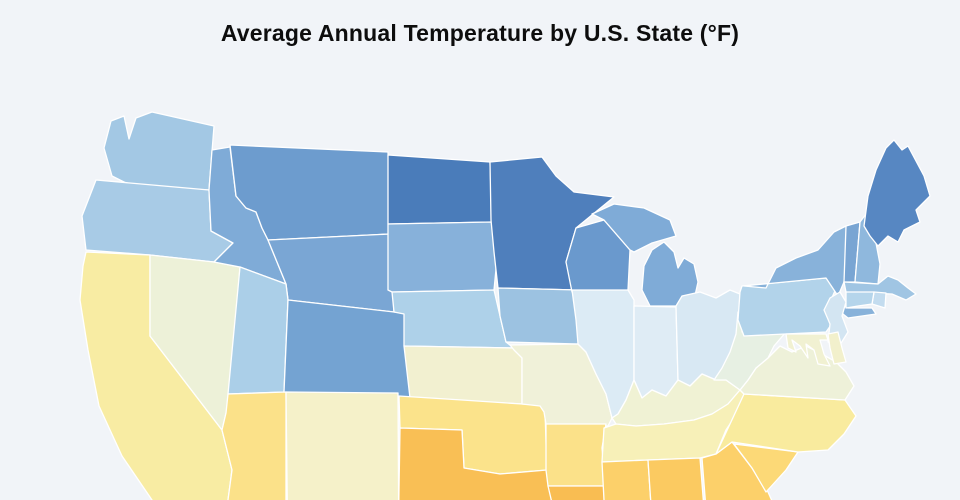 The height and width of the screenshot is (500, 960). Describe the element at coordinates (786, 424) in the screenshot. I see `state-nc` at that location.